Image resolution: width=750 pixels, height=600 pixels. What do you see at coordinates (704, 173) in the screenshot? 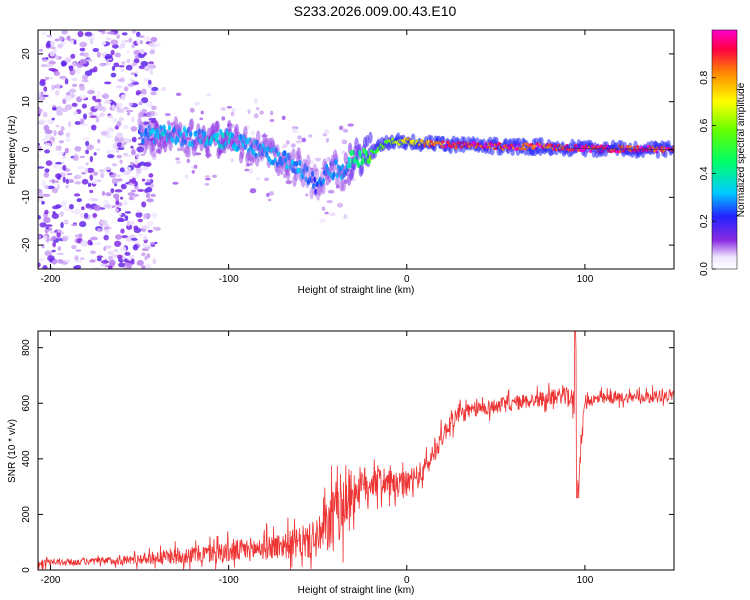
I see `colorbar-tick-label: 0.4` at bounding box center [704, 173].